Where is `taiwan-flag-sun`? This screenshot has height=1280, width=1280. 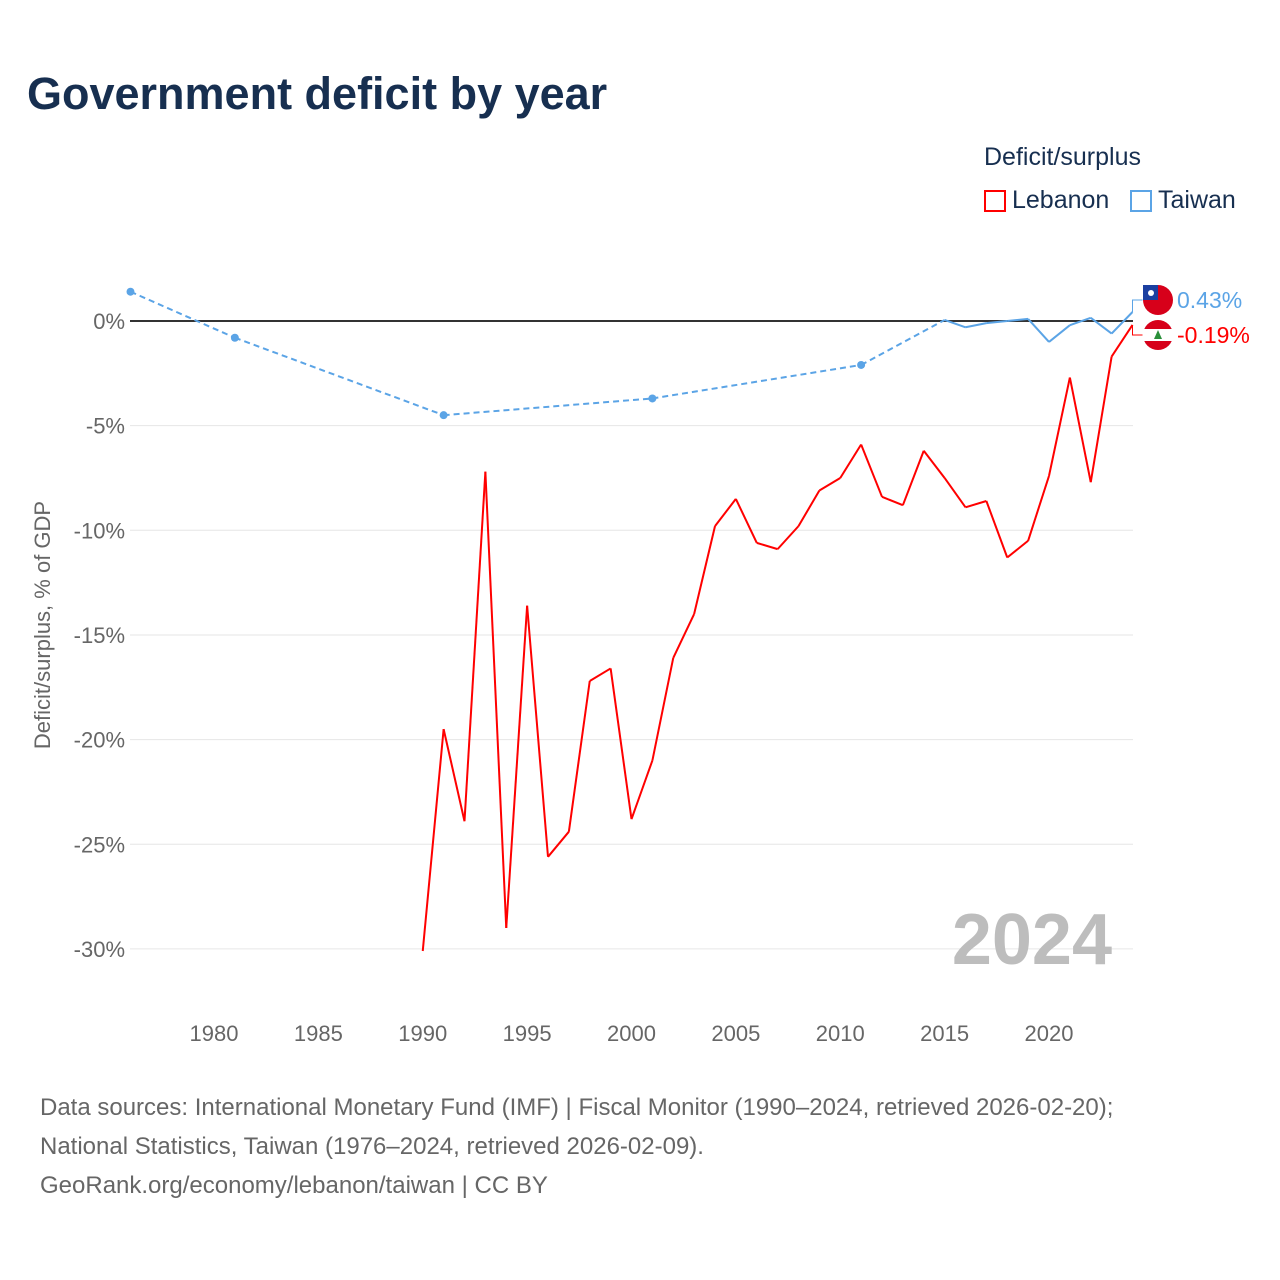 taiwan-flag-sun is located at coordinates (1151, 293).